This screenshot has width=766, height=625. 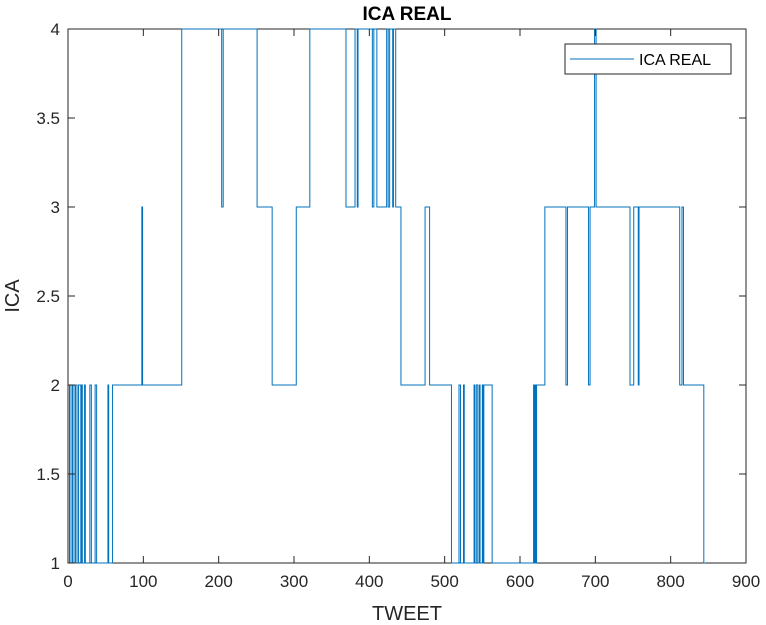 I want to click on y-tick-label: 4, so click(x=55, y=29).